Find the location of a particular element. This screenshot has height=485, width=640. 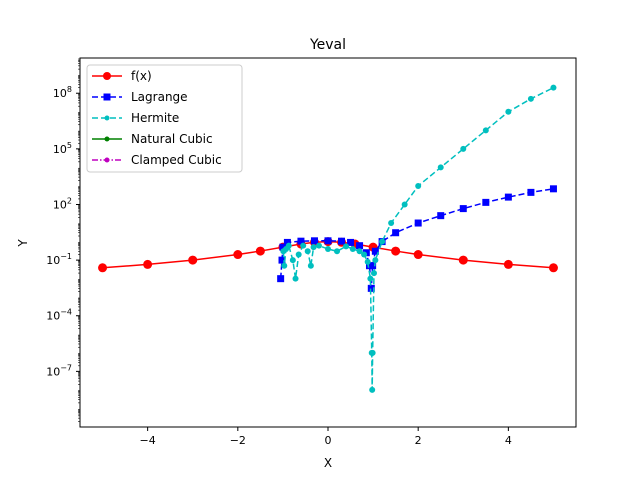

x-tick-label: −4 is located at coordinates (148, 440).